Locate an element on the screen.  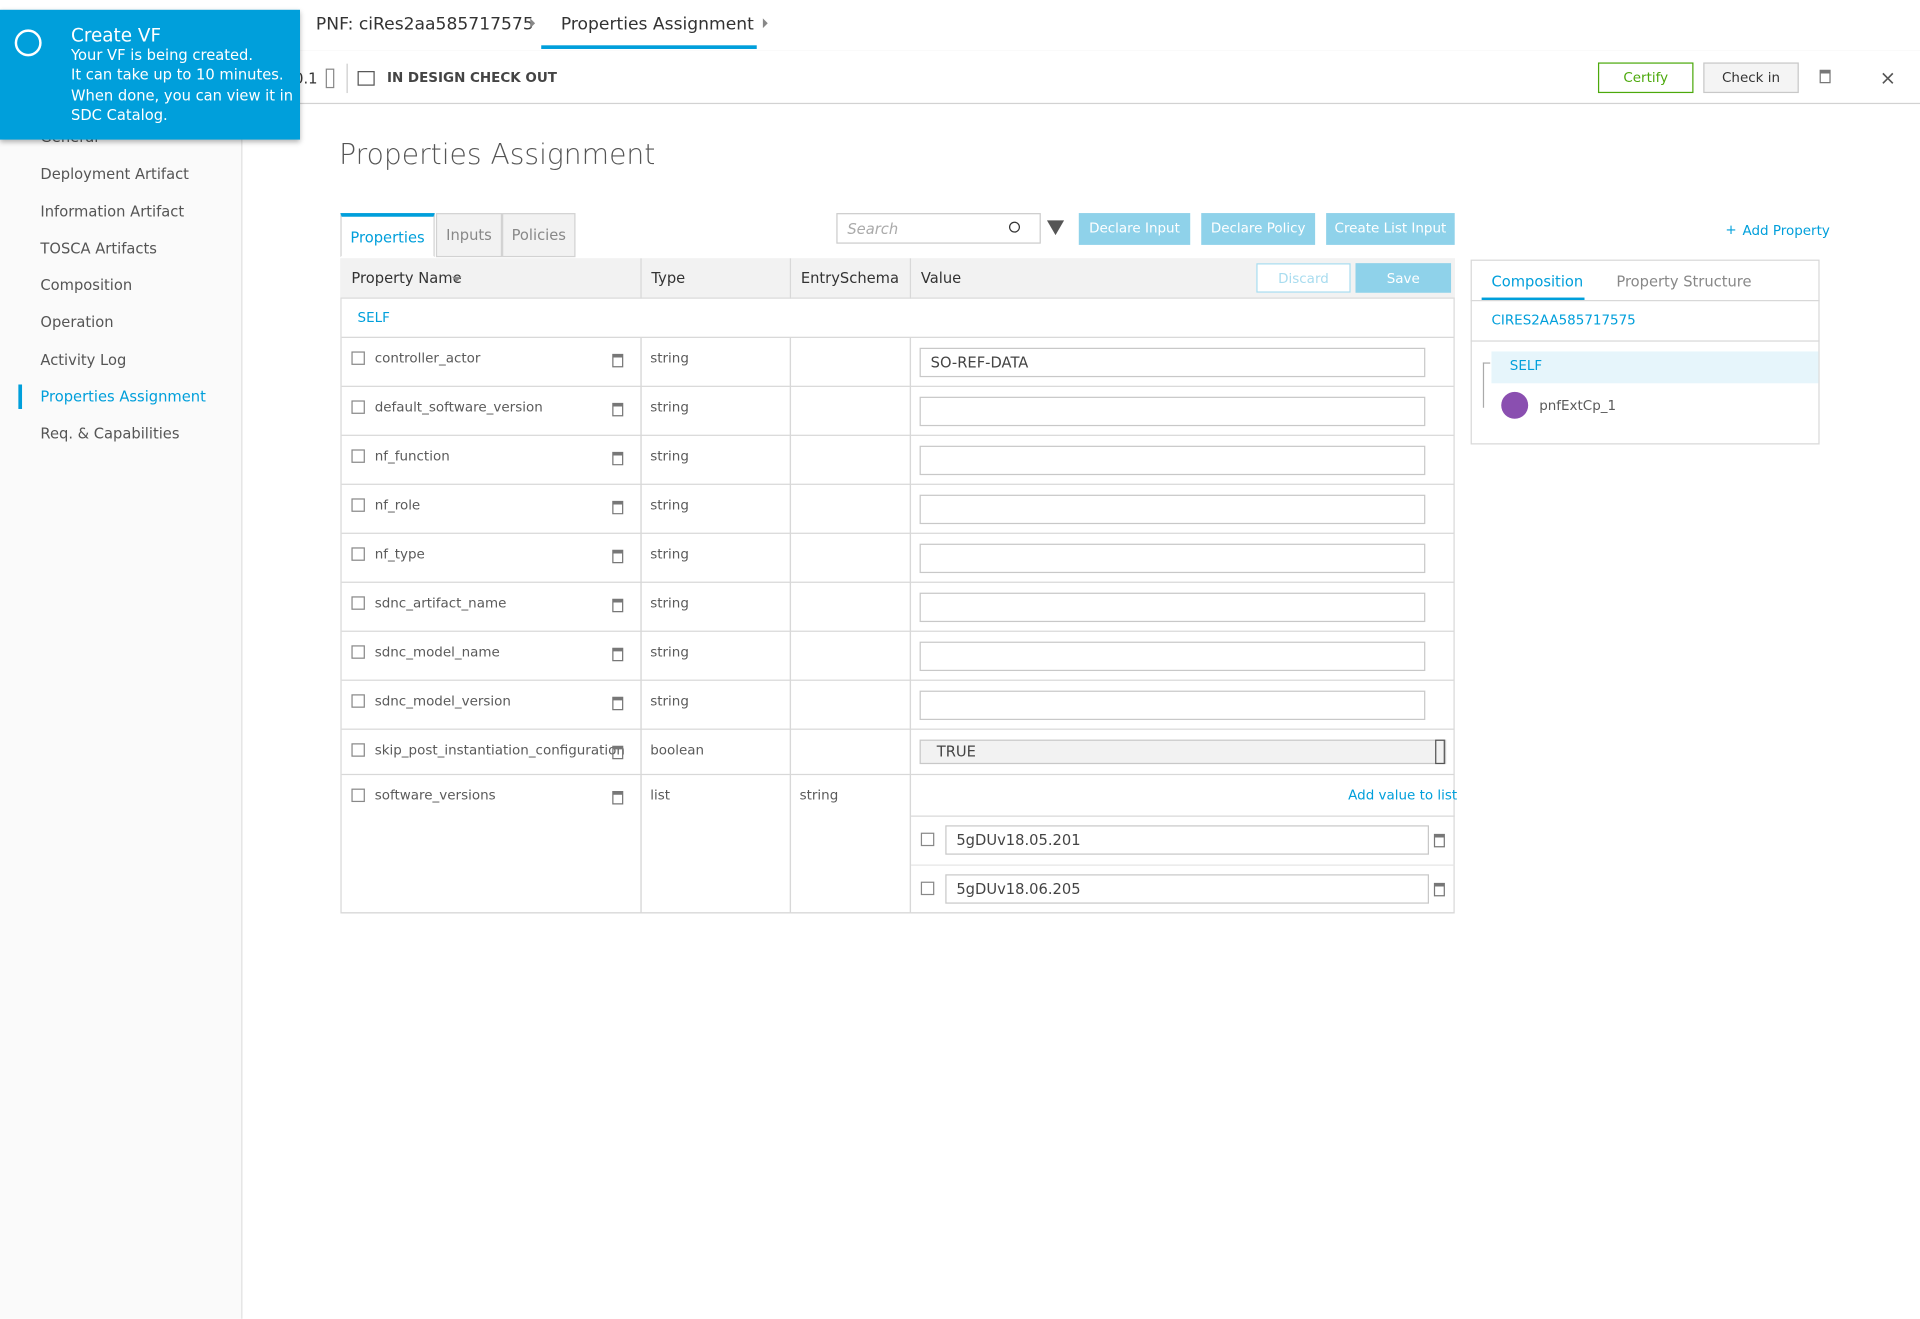
filter-icon is located at coordinates (1055, 228).